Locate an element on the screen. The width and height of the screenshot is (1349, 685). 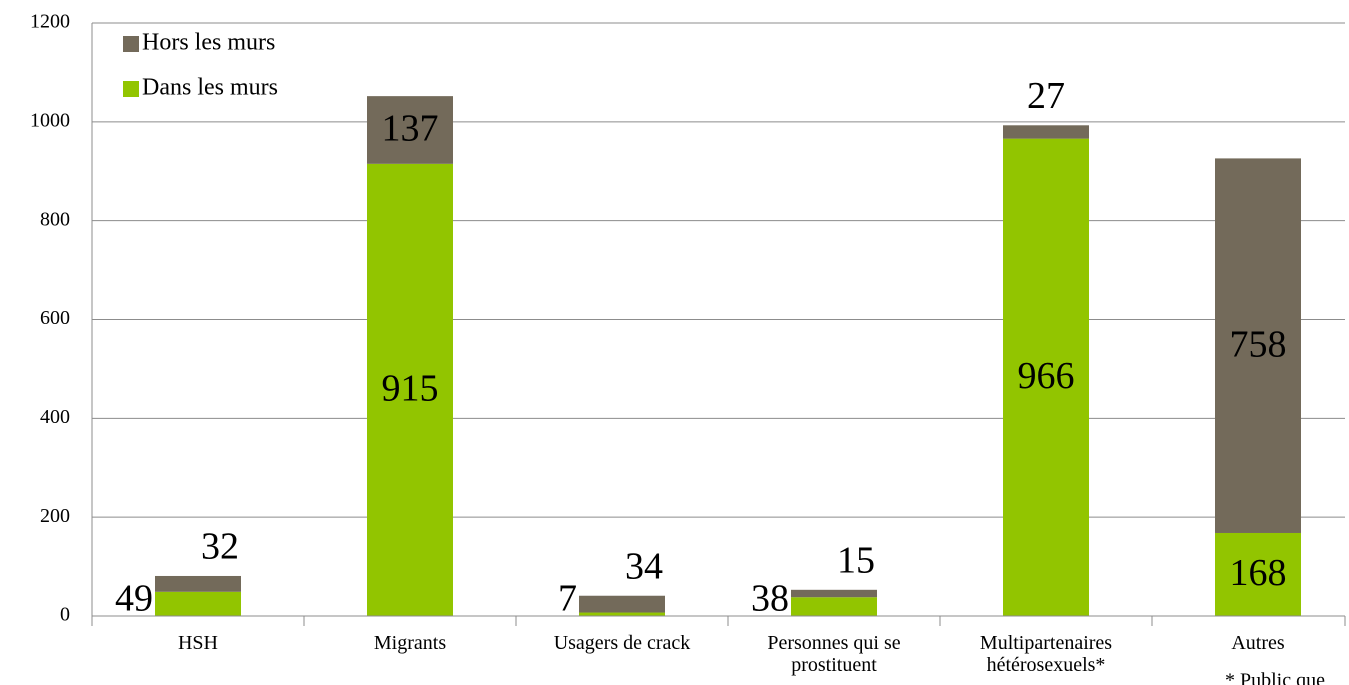
data-label: 49 is located at coordinates (134, 599).